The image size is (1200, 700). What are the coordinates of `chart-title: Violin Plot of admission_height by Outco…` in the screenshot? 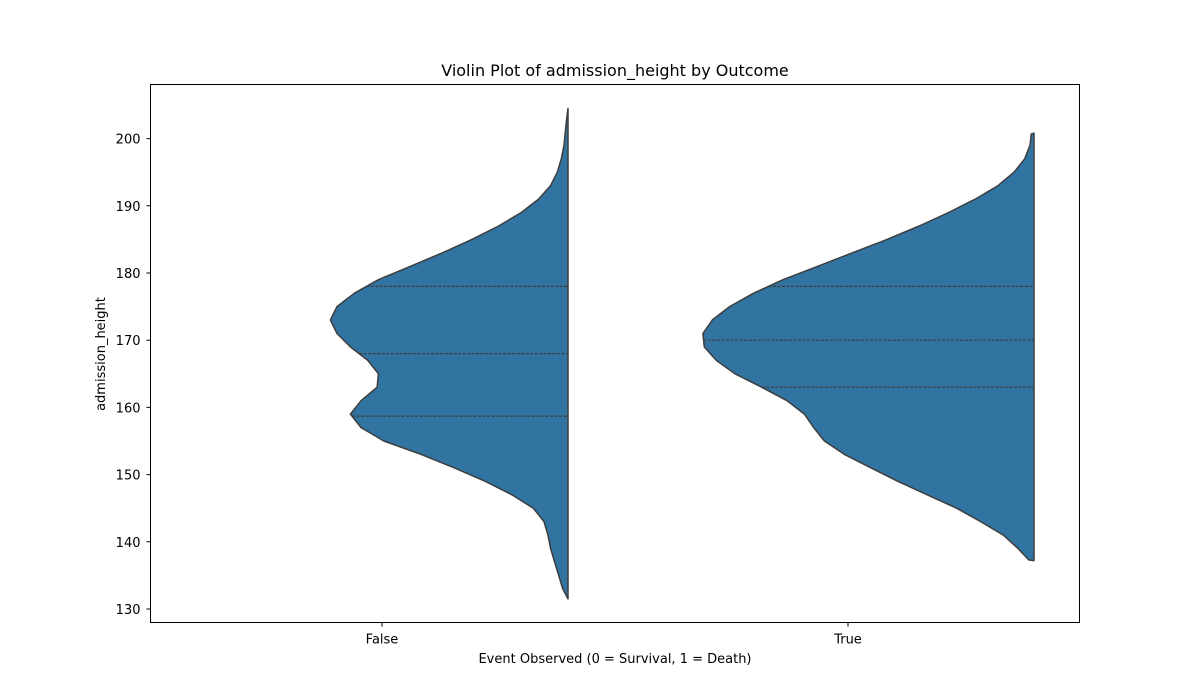 It's located at (615, 71).